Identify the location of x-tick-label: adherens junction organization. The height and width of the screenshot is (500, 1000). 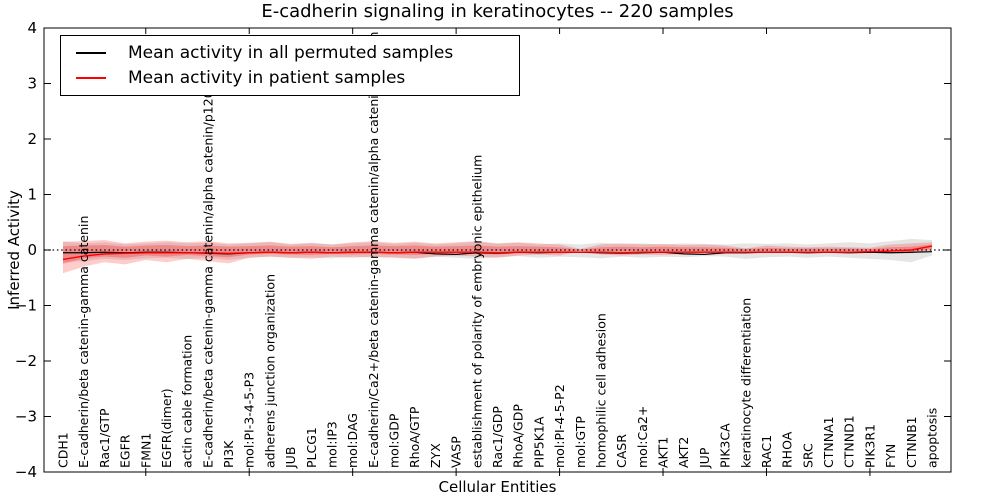
(269, 371).